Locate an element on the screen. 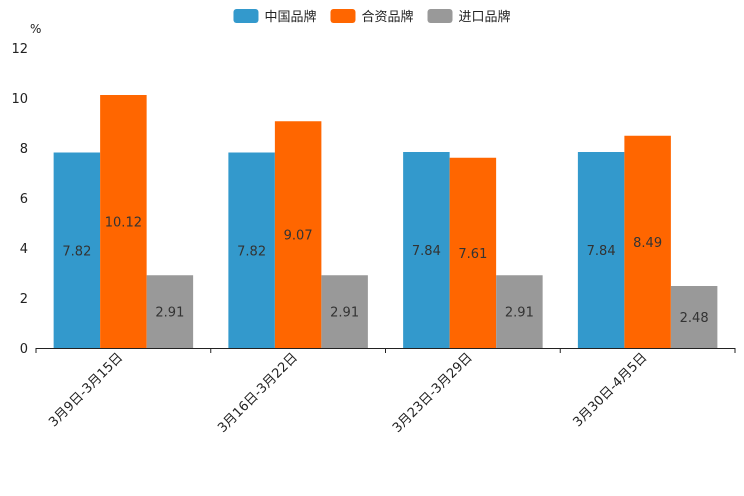  x-tick-label: 3月23日-3月29日 is located at coordinates (433, 393).